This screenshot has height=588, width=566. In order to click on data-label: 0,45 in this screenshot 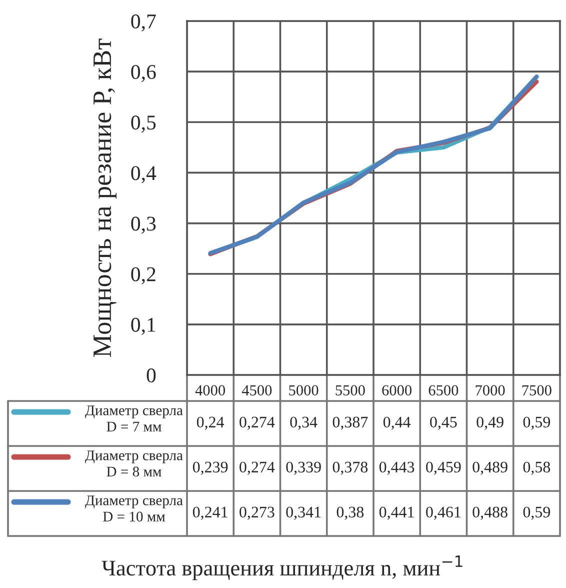, I will do `click(443, 423)`.